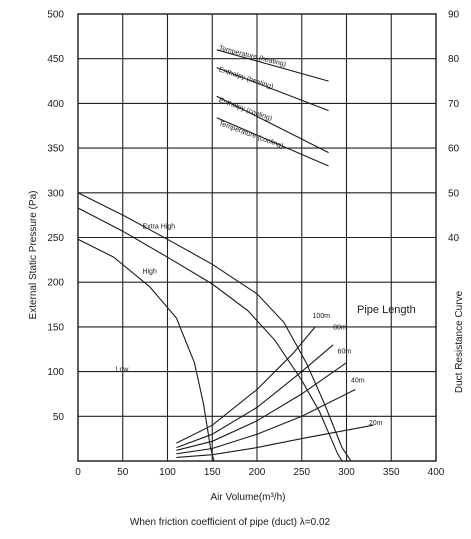 The image size is (471, 539). What do you see at coordinates (212, 472) in the screenshot?
I see `x-tick-label: 150` at bounding box center [212, 472].